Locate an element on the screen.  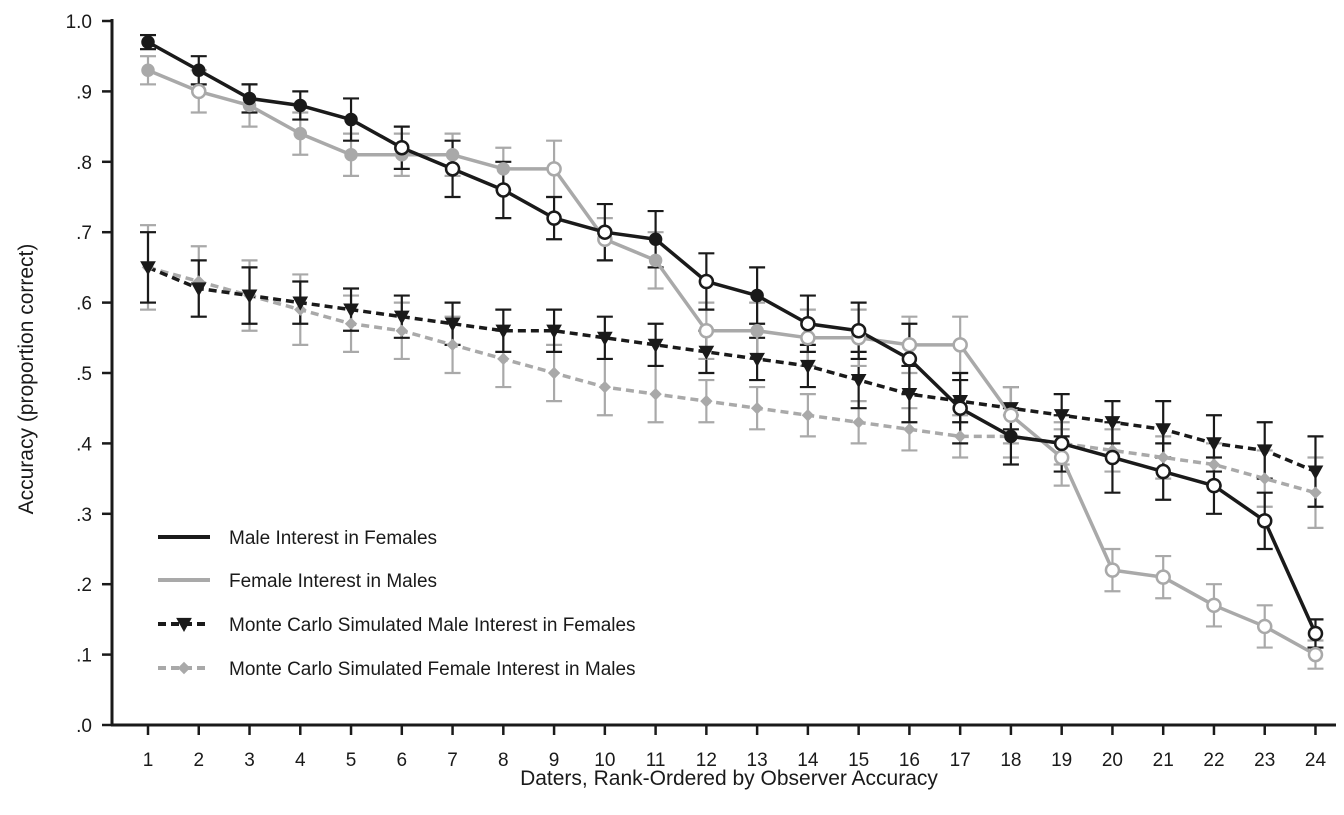
x-tick-label: 24 is located at coordinates (1316, 760).